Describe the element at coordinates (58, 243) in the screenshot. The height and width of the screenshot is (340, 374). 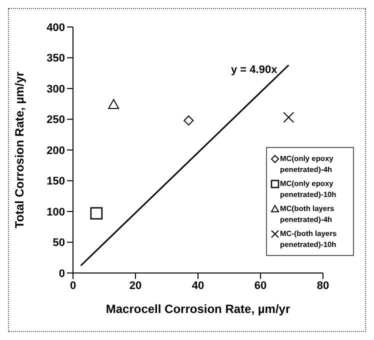
I see `y-tick-label: 50` at that location.